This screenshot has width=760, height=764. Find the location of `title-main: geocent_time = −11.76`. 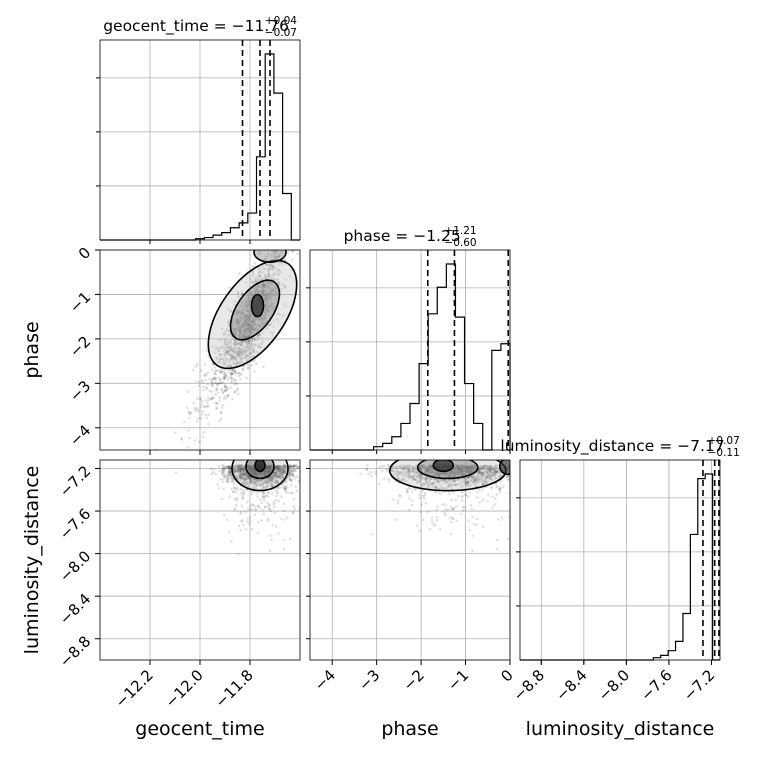

title-main: geocent_time = −11.76 is located at coordinates (196, 26).